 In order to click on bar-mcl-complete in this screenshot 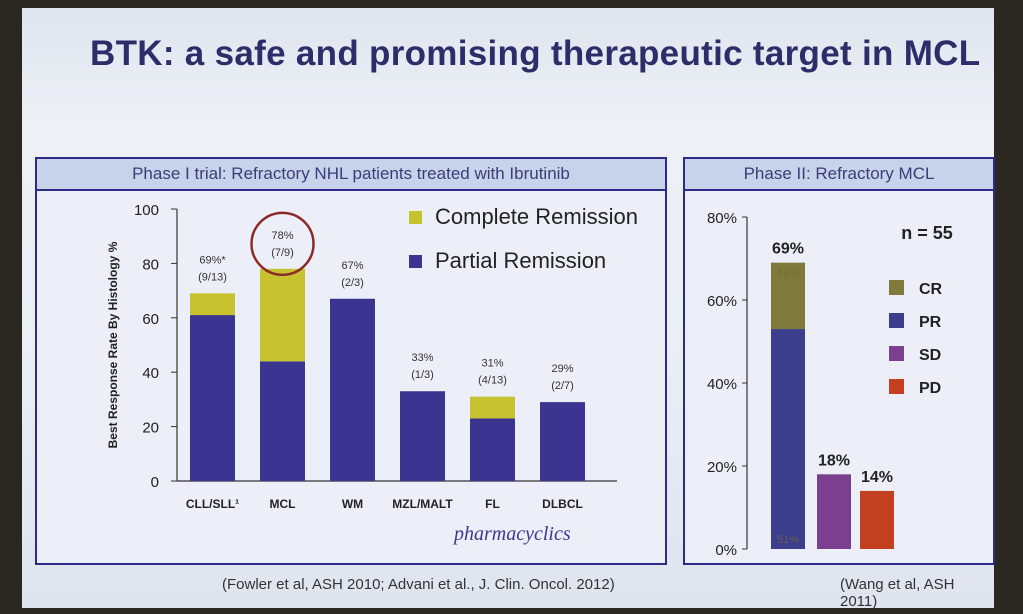, I will do `click(282, 315)`.